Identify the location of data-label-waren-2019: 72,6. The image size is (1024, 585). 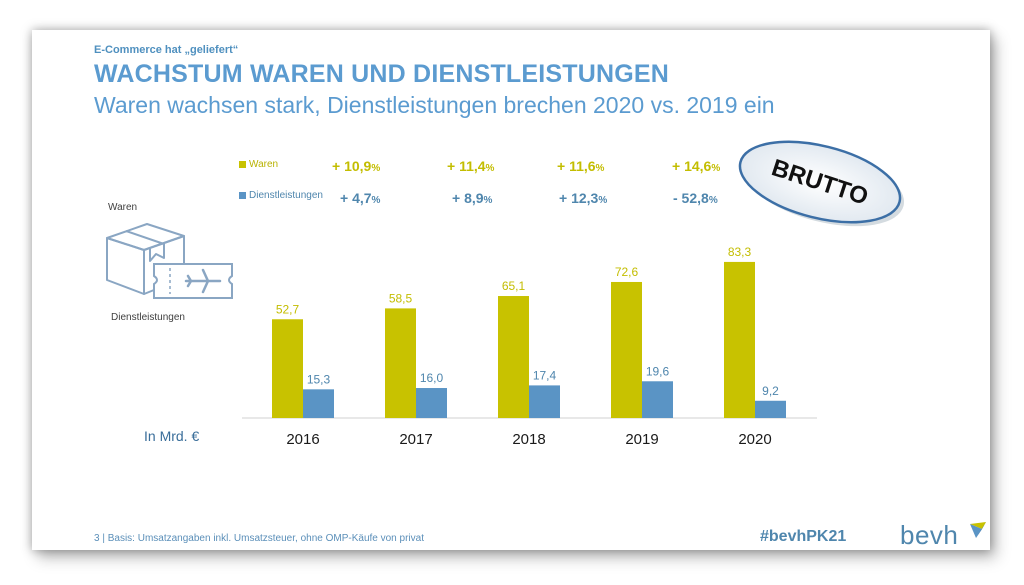
(627, 272).